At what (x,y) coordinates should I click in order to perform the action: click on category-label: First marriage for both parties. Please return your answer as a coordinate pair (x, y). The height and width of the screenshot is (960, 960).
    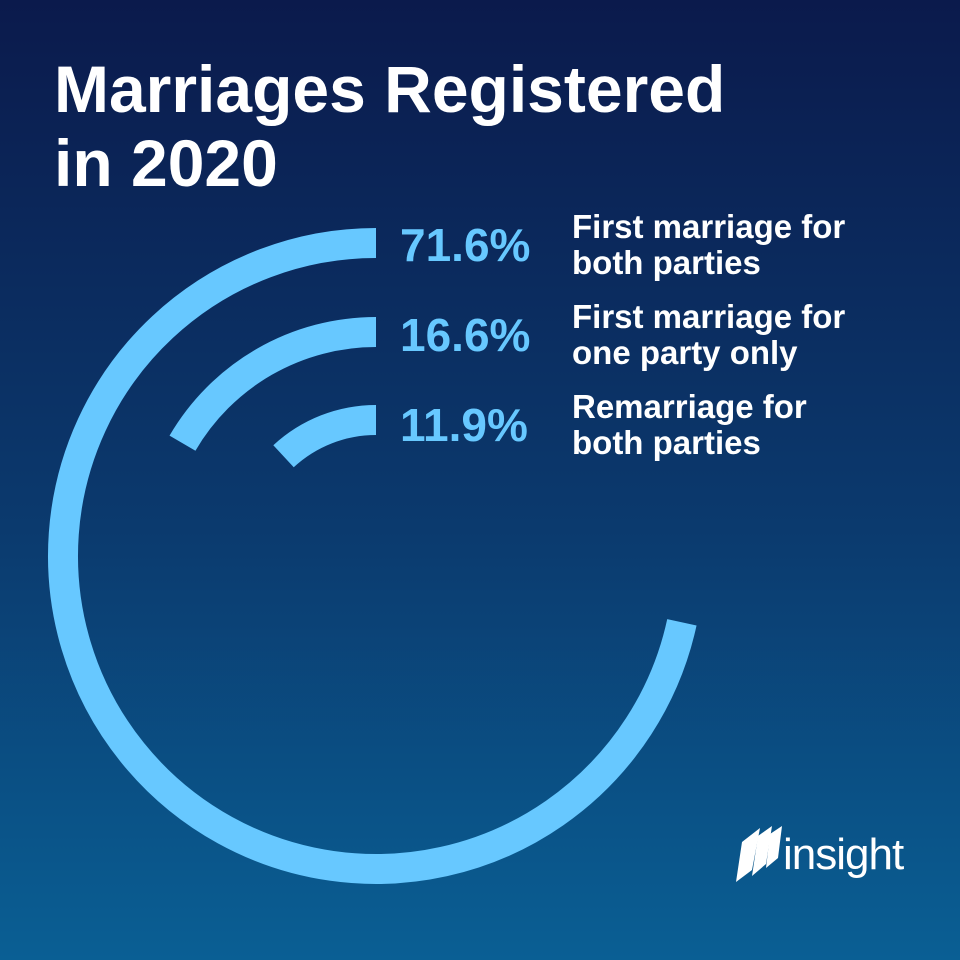
    Looking at the image, I should click on (709, 244).